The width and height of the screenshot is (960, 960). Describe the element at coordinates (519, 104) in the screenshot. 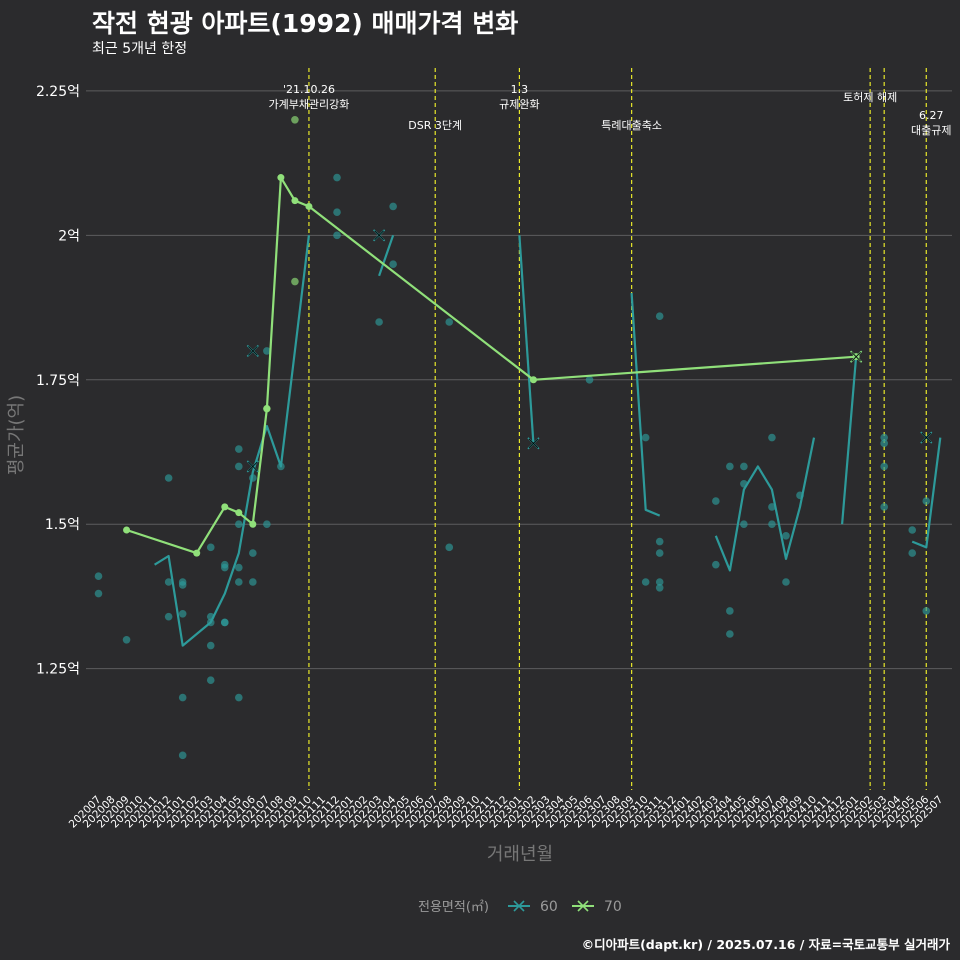

I see `event-annotation: 규제완화` at that location.